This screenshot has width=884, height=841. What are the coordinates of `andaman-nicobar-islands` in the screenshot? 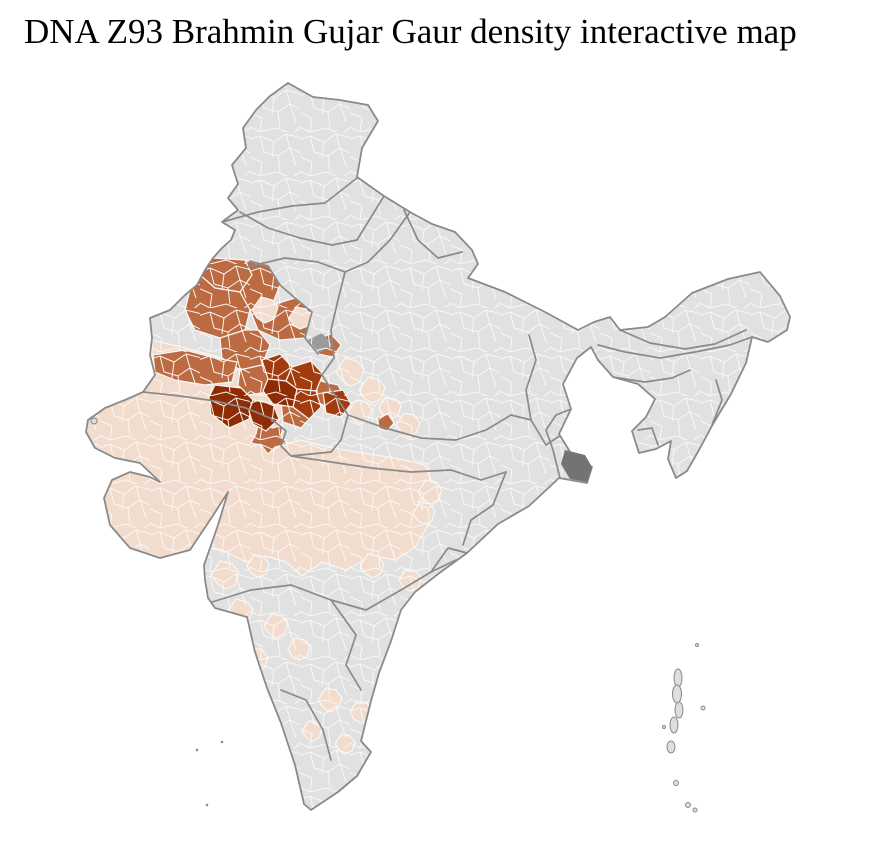 It's located at (684, 728).